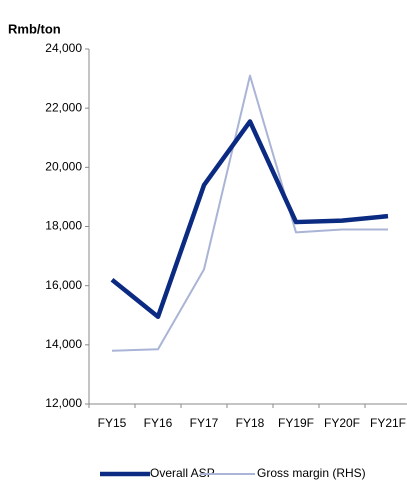 The image size is (407, 494). Describe the element at coordinates (296, 423) in the screenshot. I see `x-tick-label: FY19F` at that location.